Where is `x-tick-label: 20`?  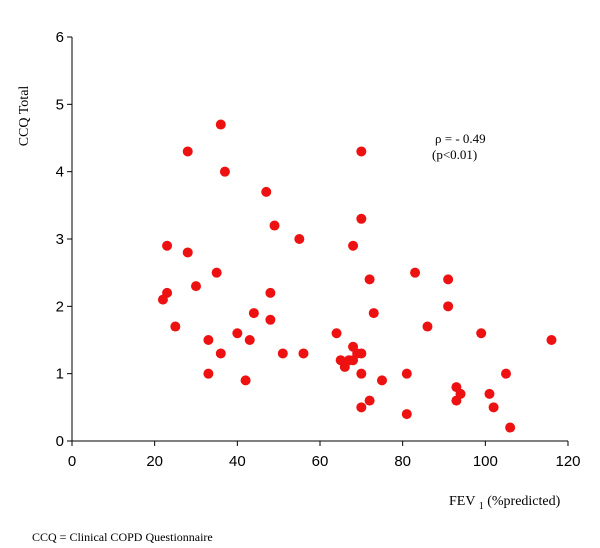
x-tick-label: 20 is located at coordinates (154, 461).